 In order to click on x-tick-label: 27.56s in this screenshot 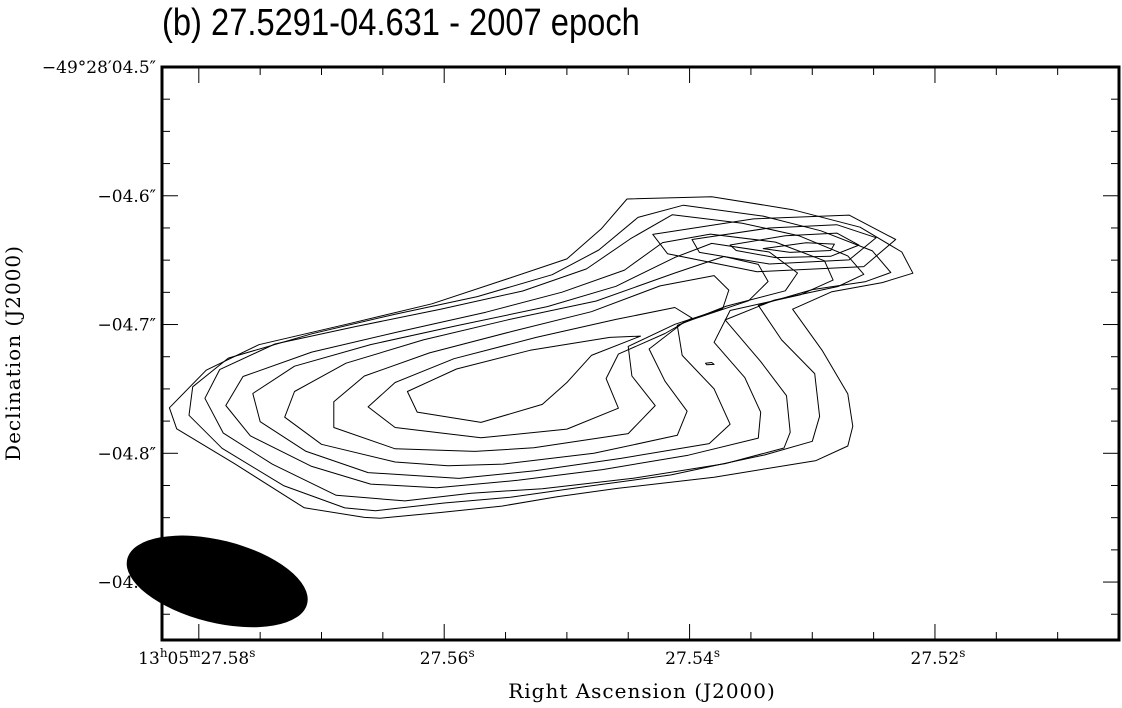, I will do `click(447, 657)`.